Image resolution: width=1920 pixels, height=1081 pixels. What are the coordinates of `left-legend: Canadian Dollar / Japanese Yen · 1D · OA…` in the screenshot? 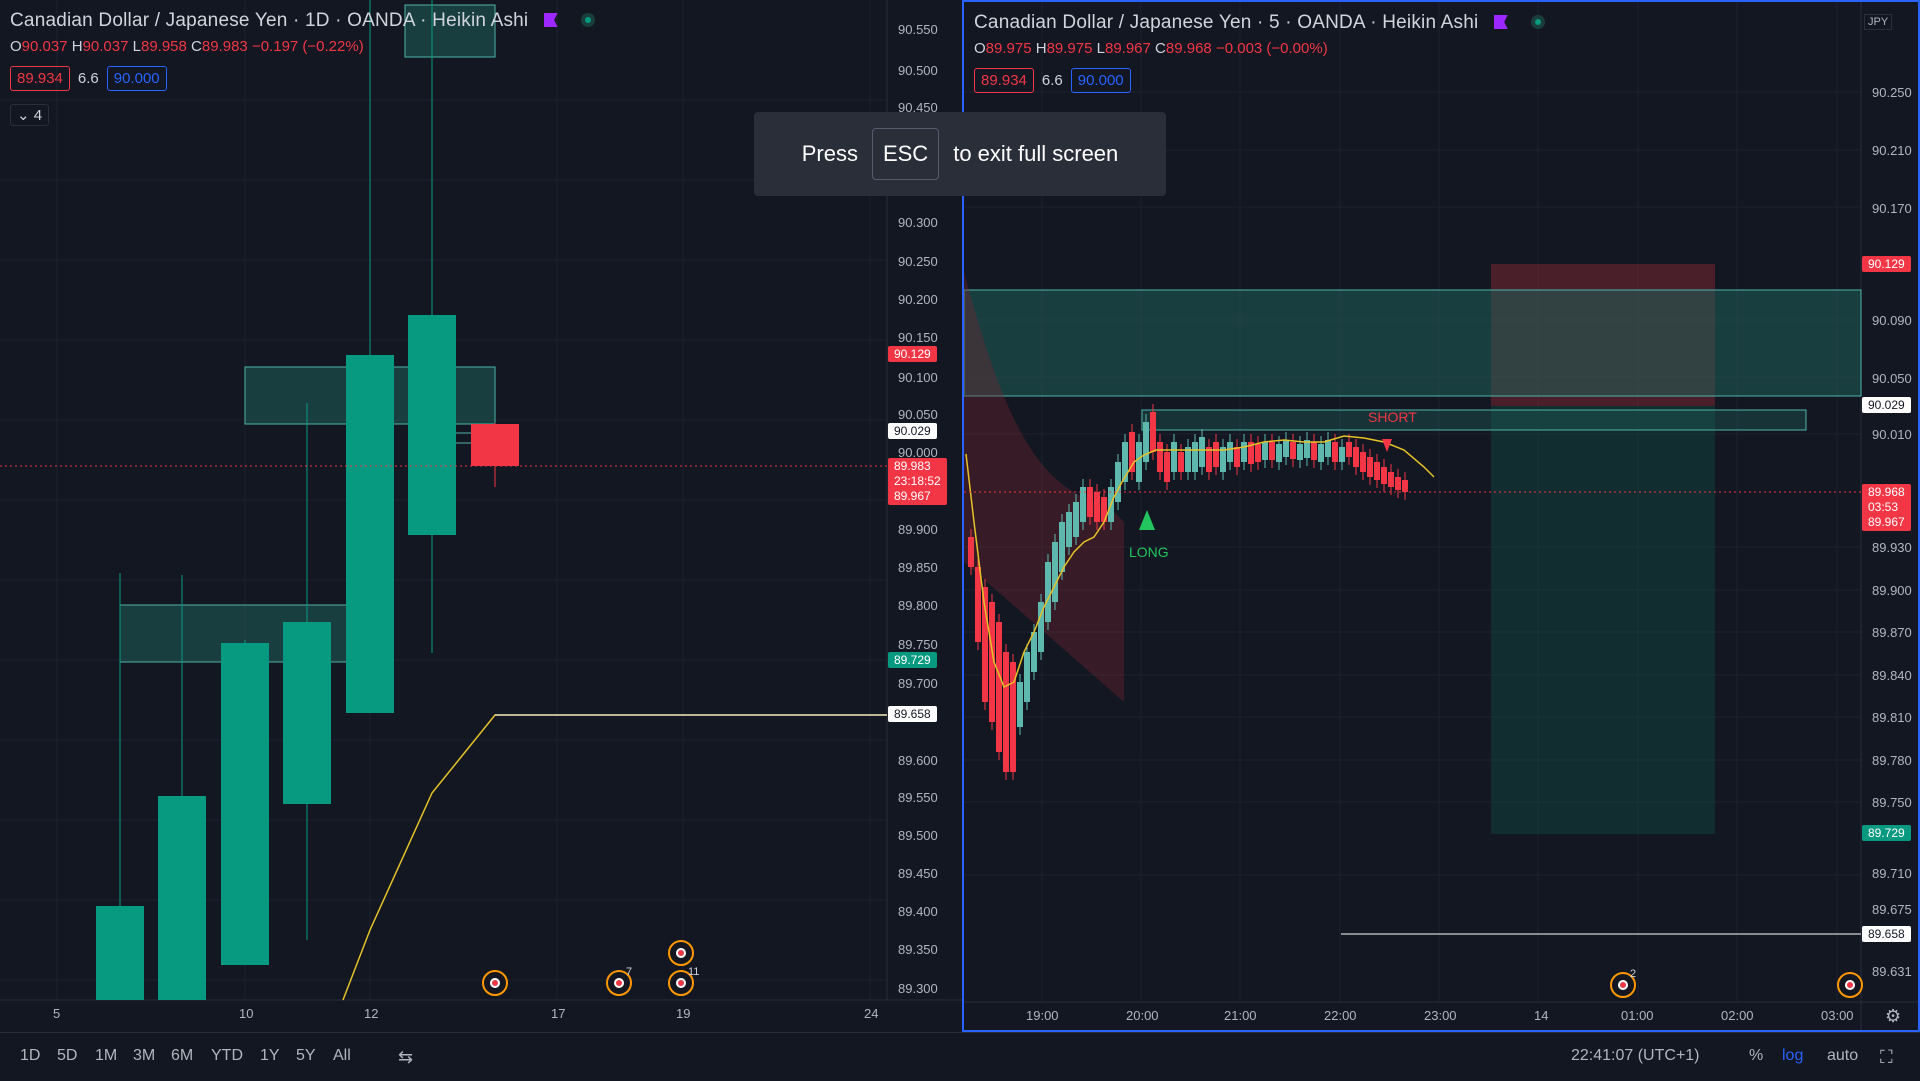 It's located at (302, 21).